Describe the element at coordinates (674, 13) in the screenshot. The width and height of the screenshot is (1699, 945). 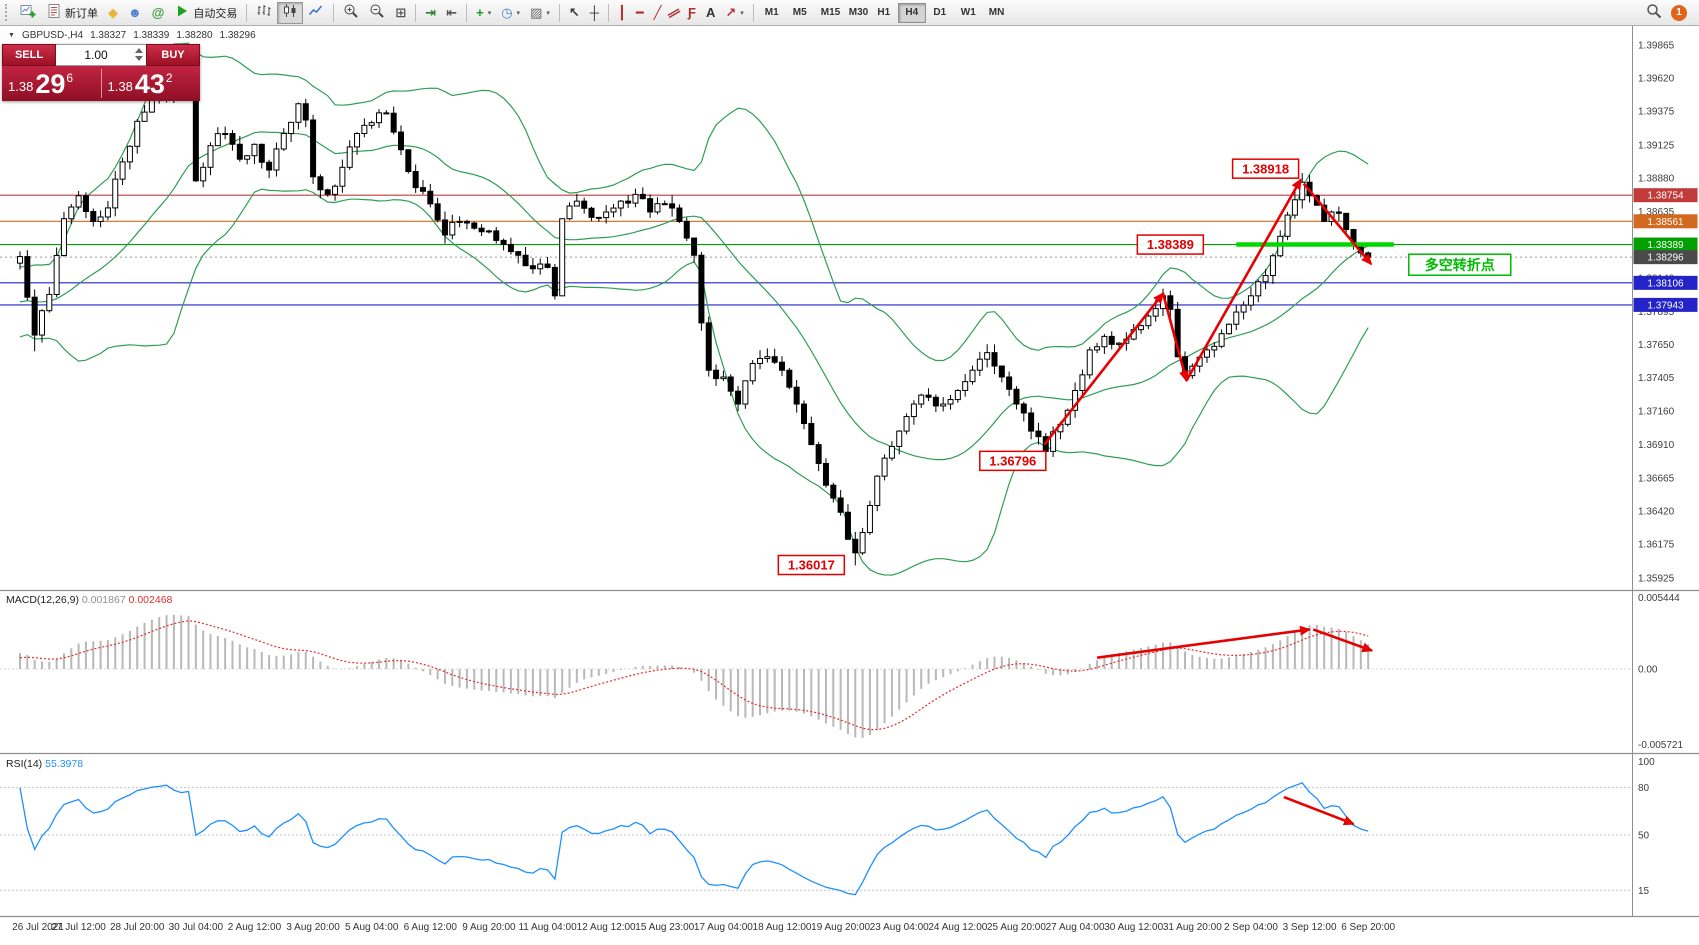
I see `channel-icon: ∥` at that location.